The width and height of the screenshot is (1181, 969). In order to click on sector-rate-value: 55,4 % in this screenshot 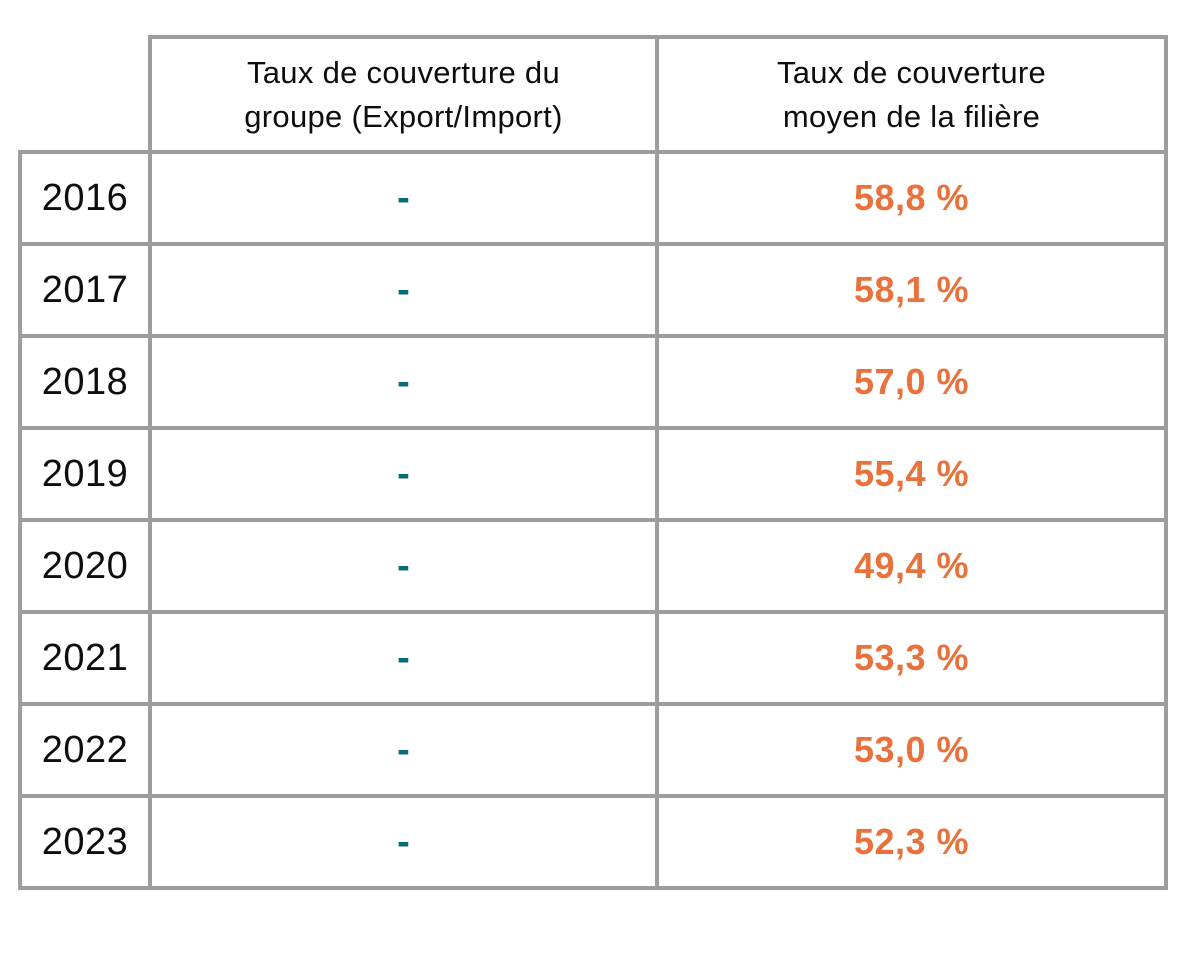, I will do `click(911, 474)`.